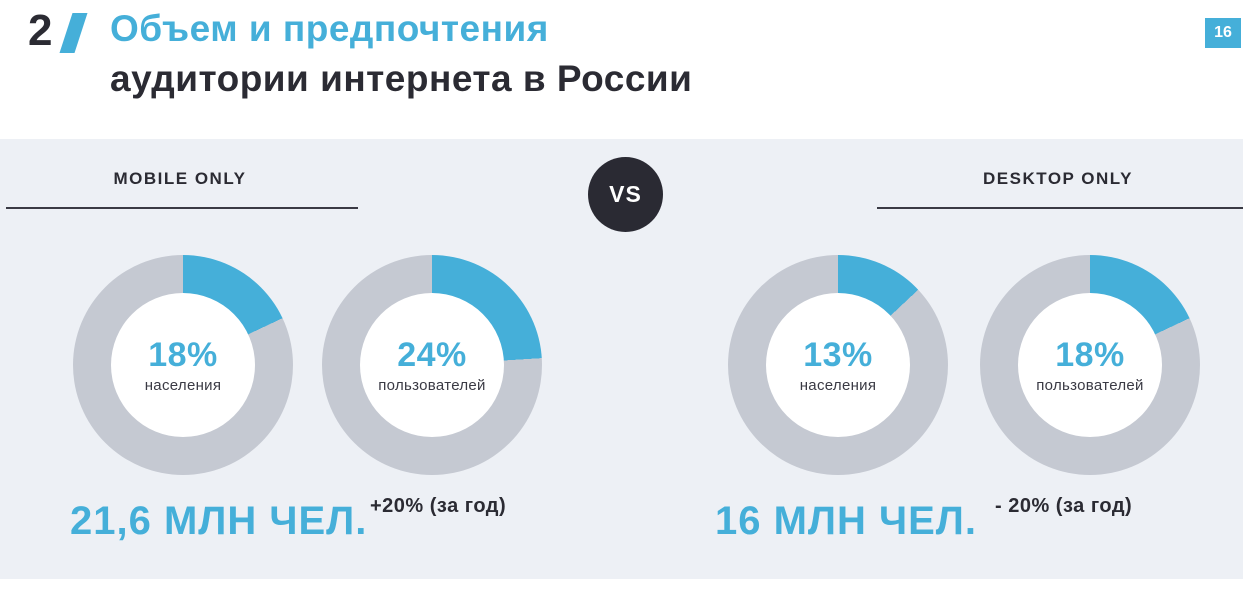 This screenshot has height=589, width=1243. I want to click on slash-icon, so click(73, 33).